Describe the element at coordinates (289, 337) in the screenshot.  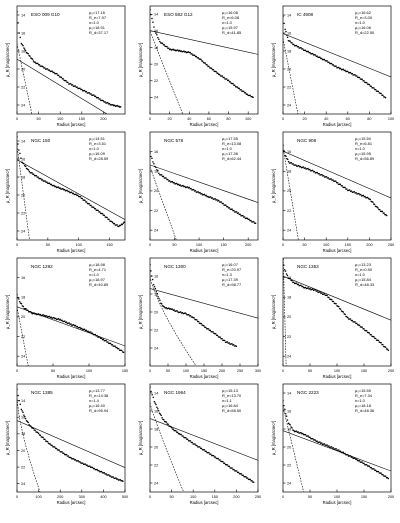
I see `y-tick-label: 22` at that location.